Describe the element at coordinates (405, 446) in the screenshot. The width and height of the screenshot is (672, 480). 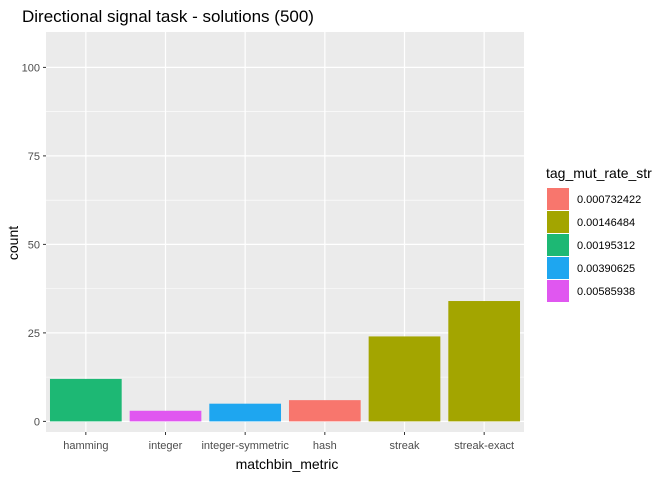
I see `x-tick-label: streak` at that location.